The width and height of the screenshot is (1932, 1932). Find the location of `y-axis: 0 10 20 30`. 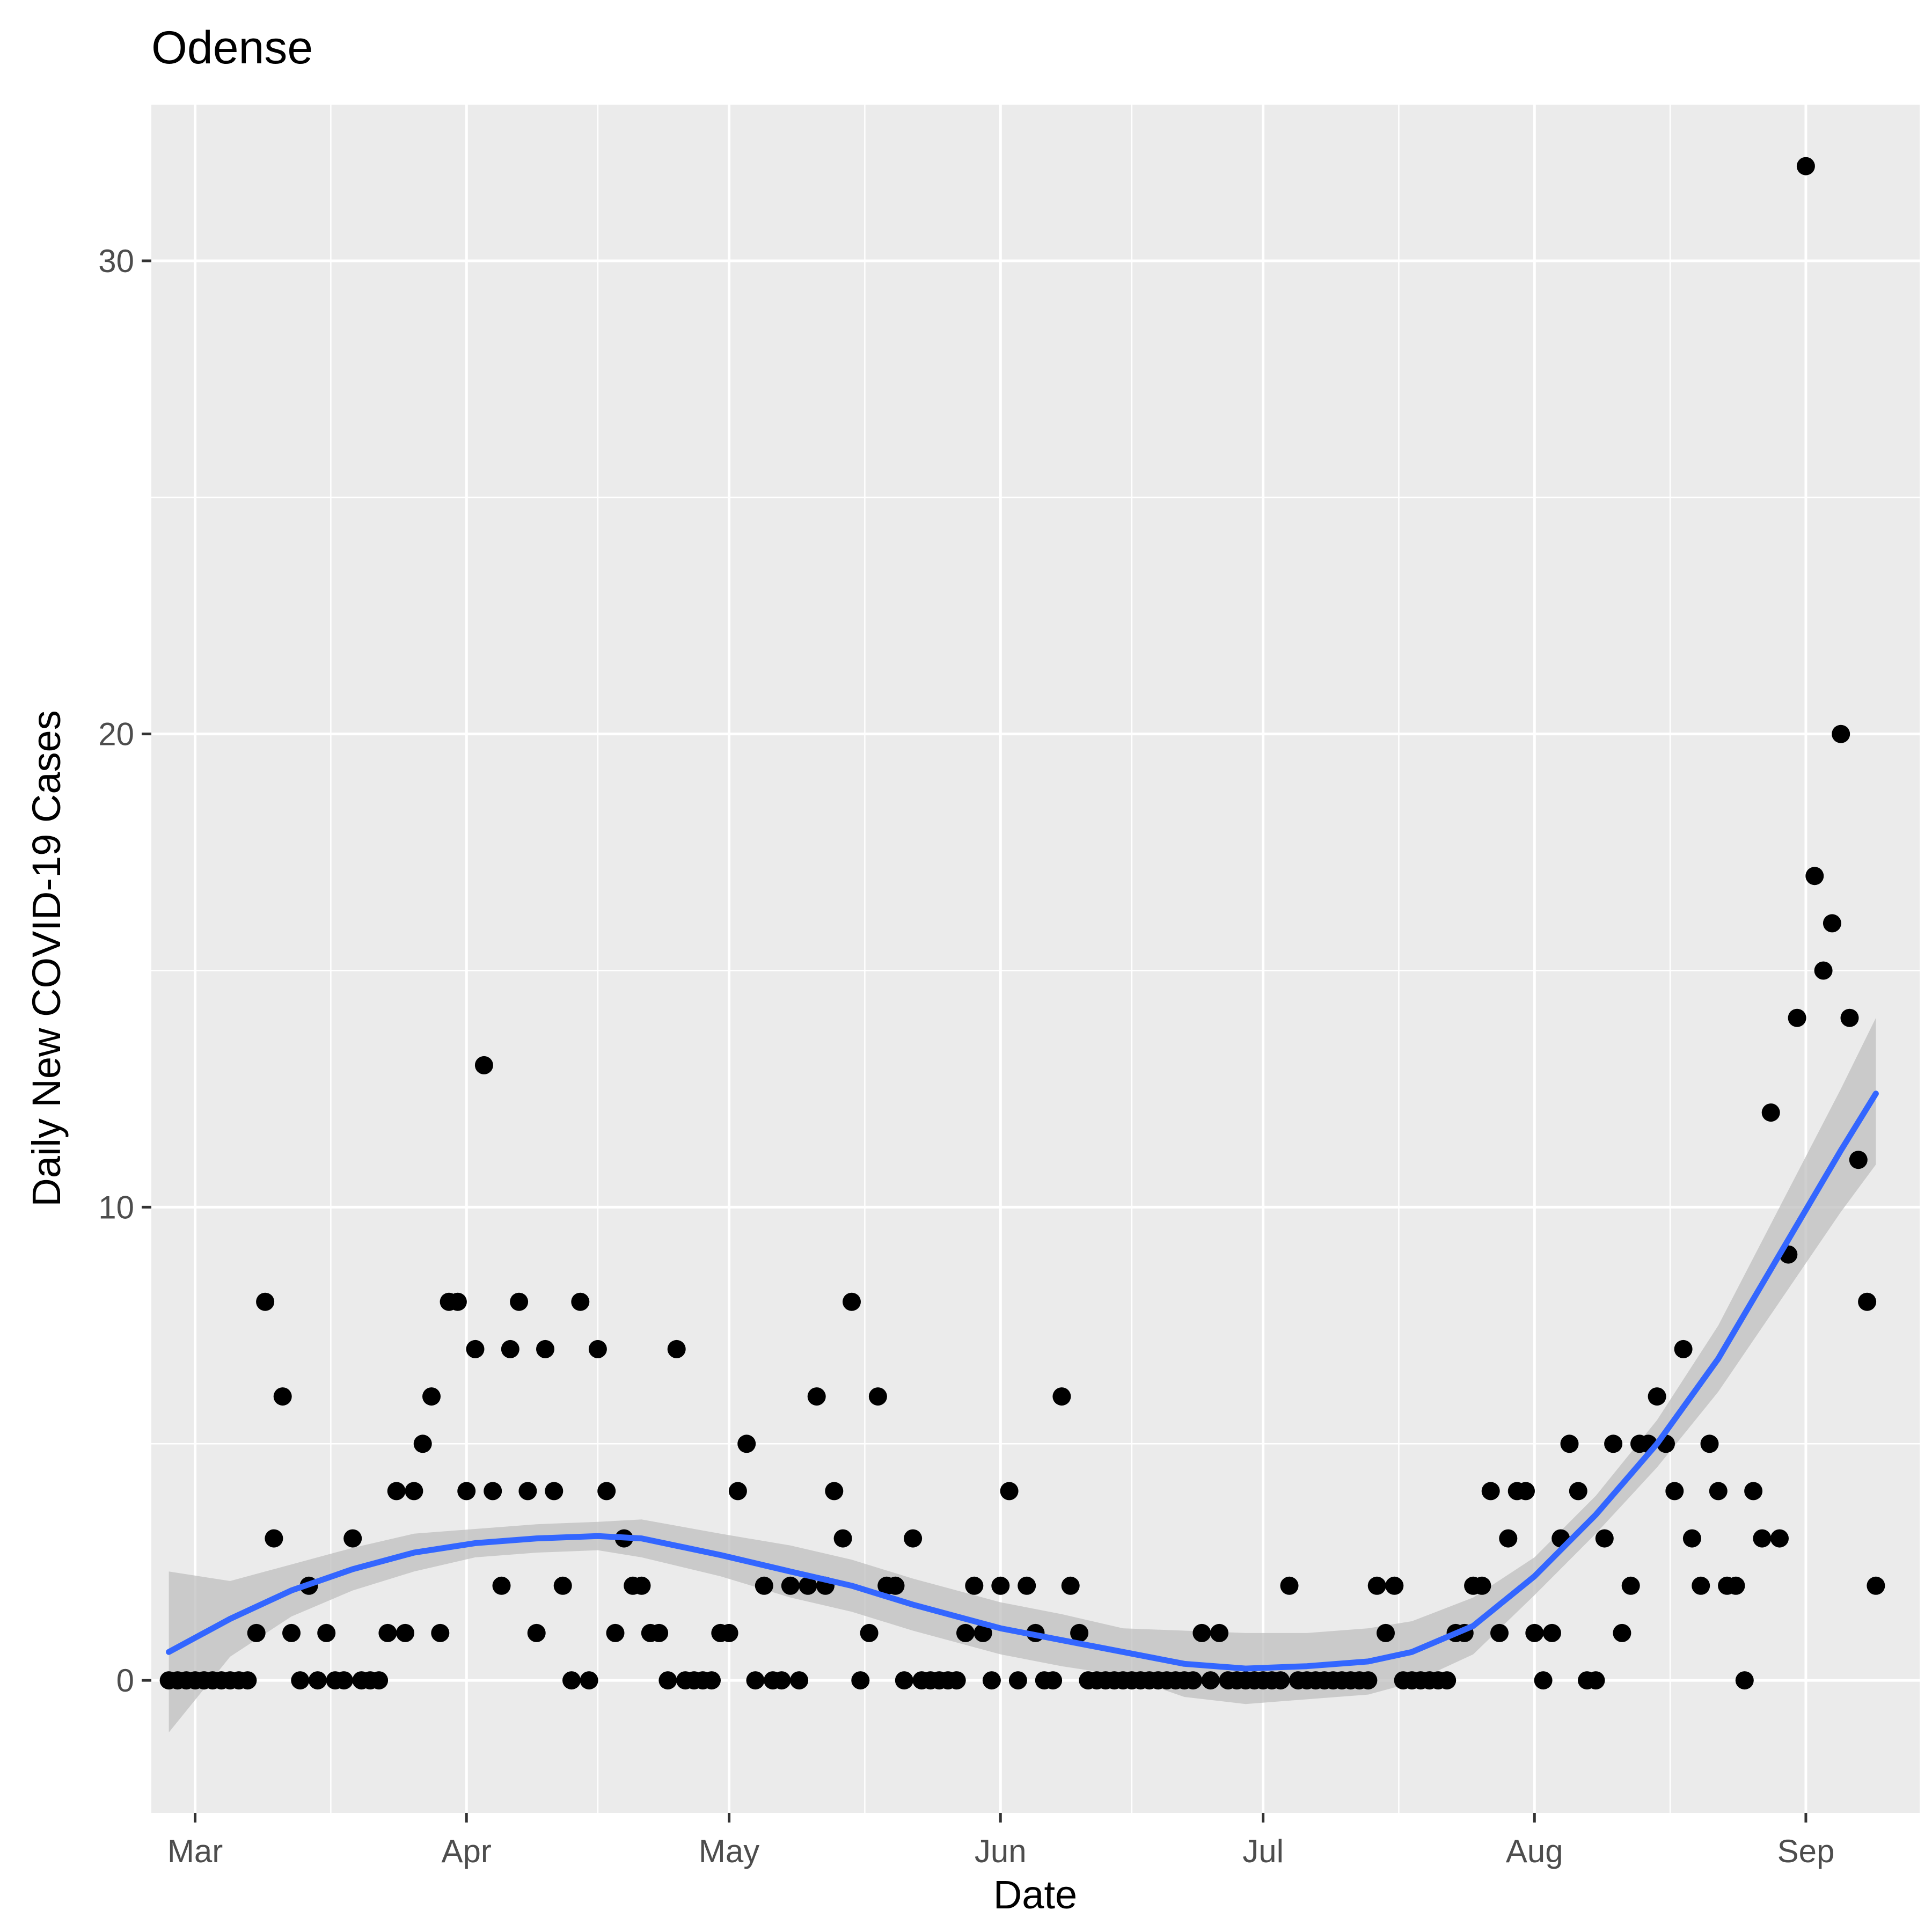

y-axis: 0 10 20 30 is located at coordinates (124, 971).